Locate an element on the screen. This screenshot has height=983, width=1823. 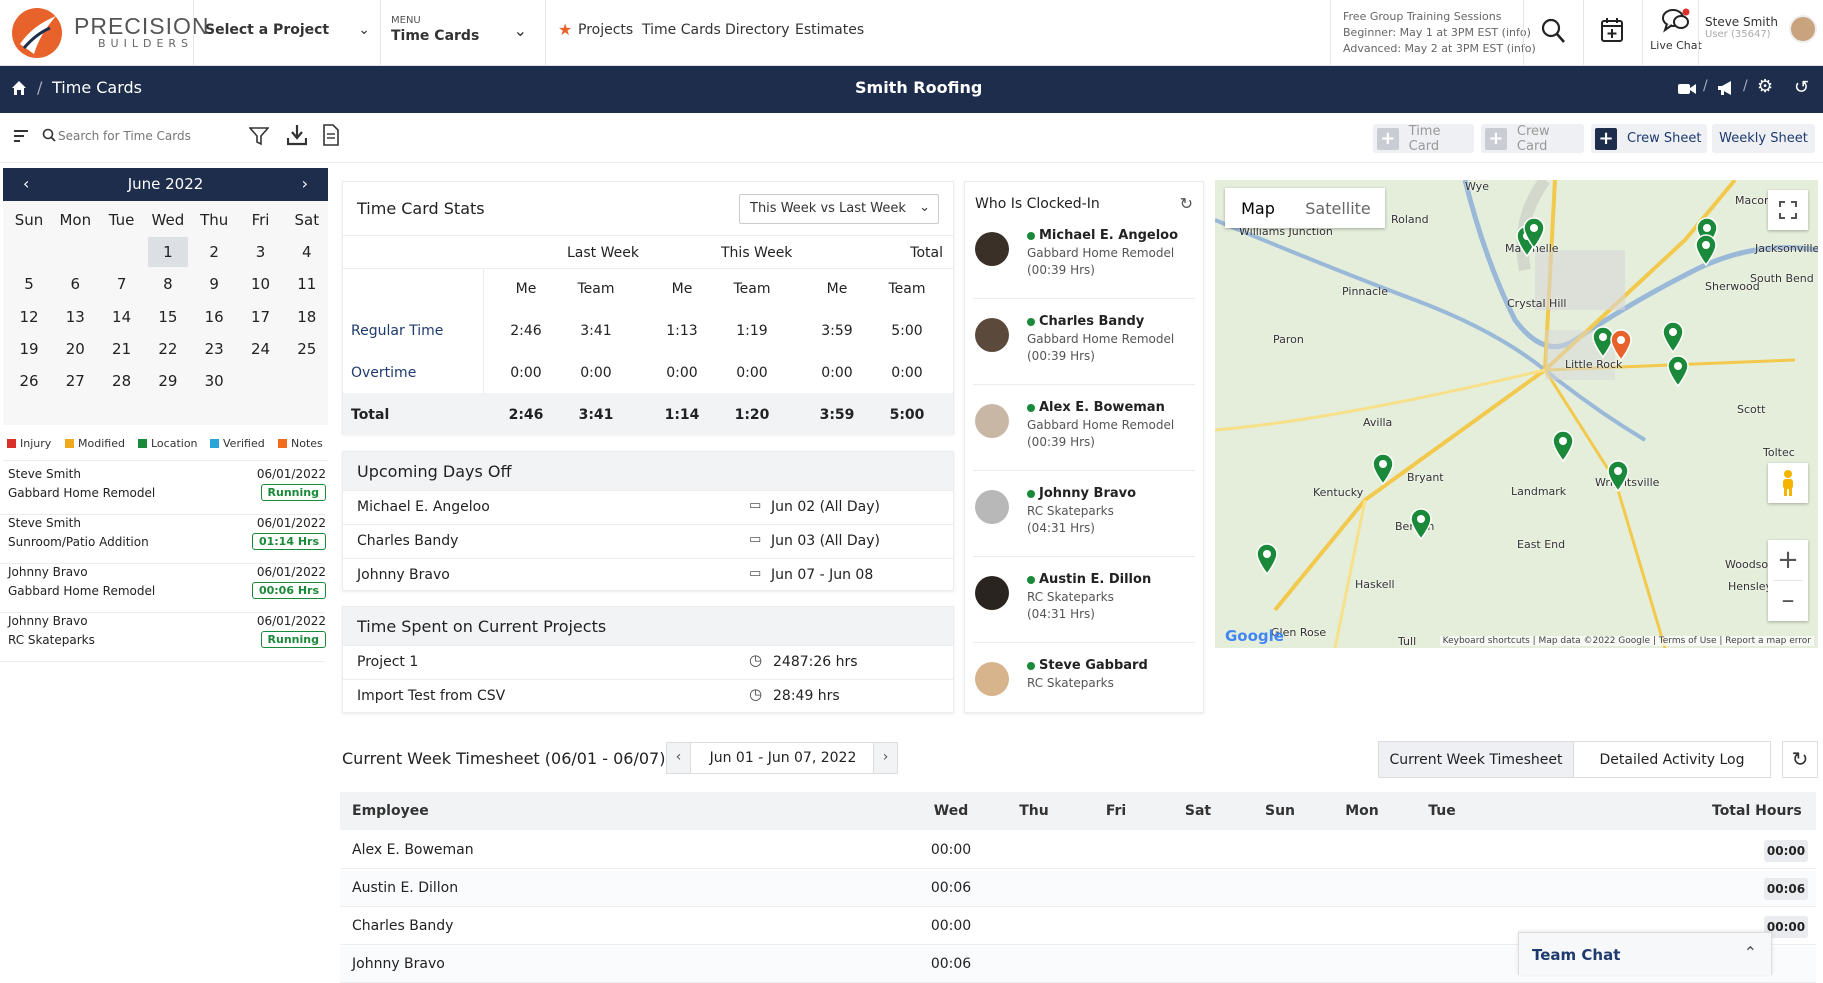
clocked-in-name: Austin E. Dillon is located at coordinates (1095, 579).